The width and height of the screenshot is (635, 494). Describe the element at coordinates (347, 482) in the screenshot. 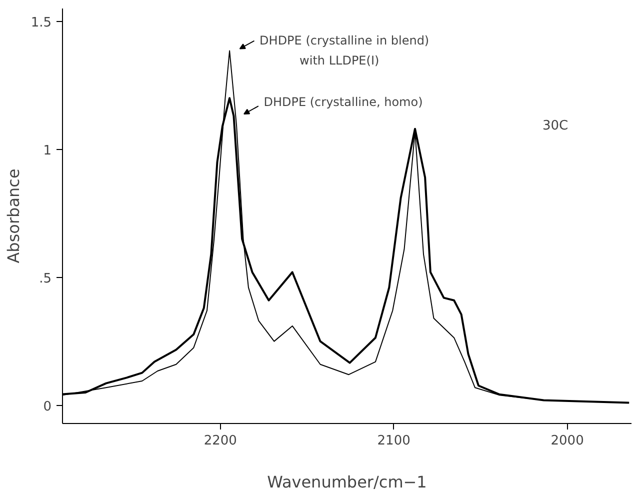

I see `x-axis-title: Wavenumber/cm−1` at that location.